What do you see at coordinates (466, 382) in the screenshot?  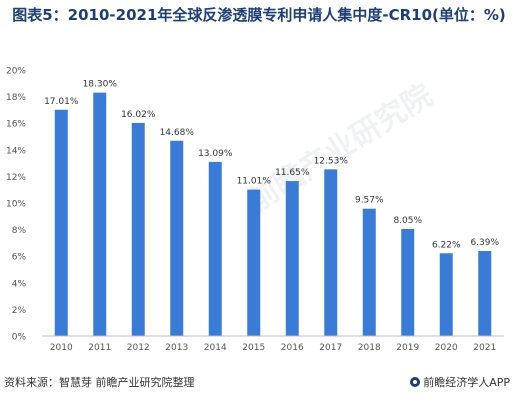 I see `brand-label: 前瞻经济学人APP` at bounding box center [466, 382].